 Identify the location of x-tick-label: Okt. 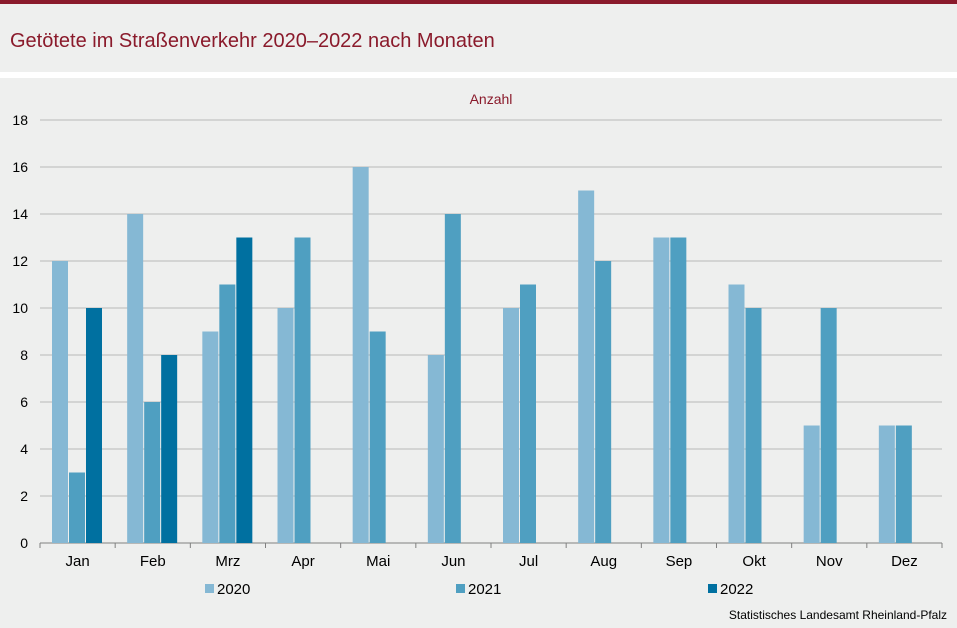
(754, 561).